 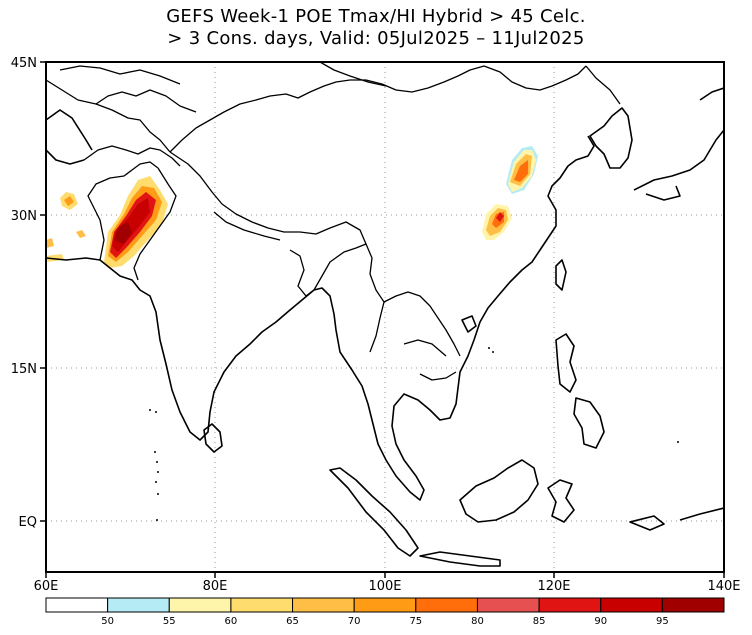 What do you see at coordinates (415, 621) in the screenshot?
I see `colorbar-label: 75` at bounding box center [415, 621].